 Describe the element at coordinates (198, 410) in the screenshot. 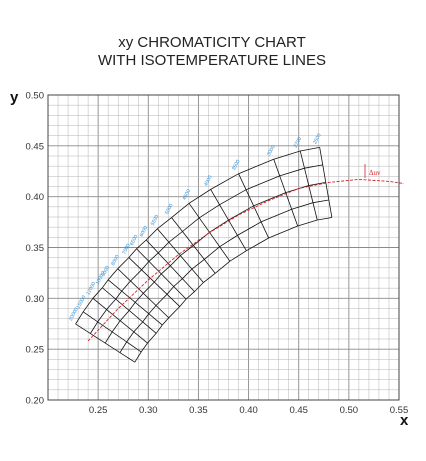

I see `x-tick-label: 0.35` at that location.